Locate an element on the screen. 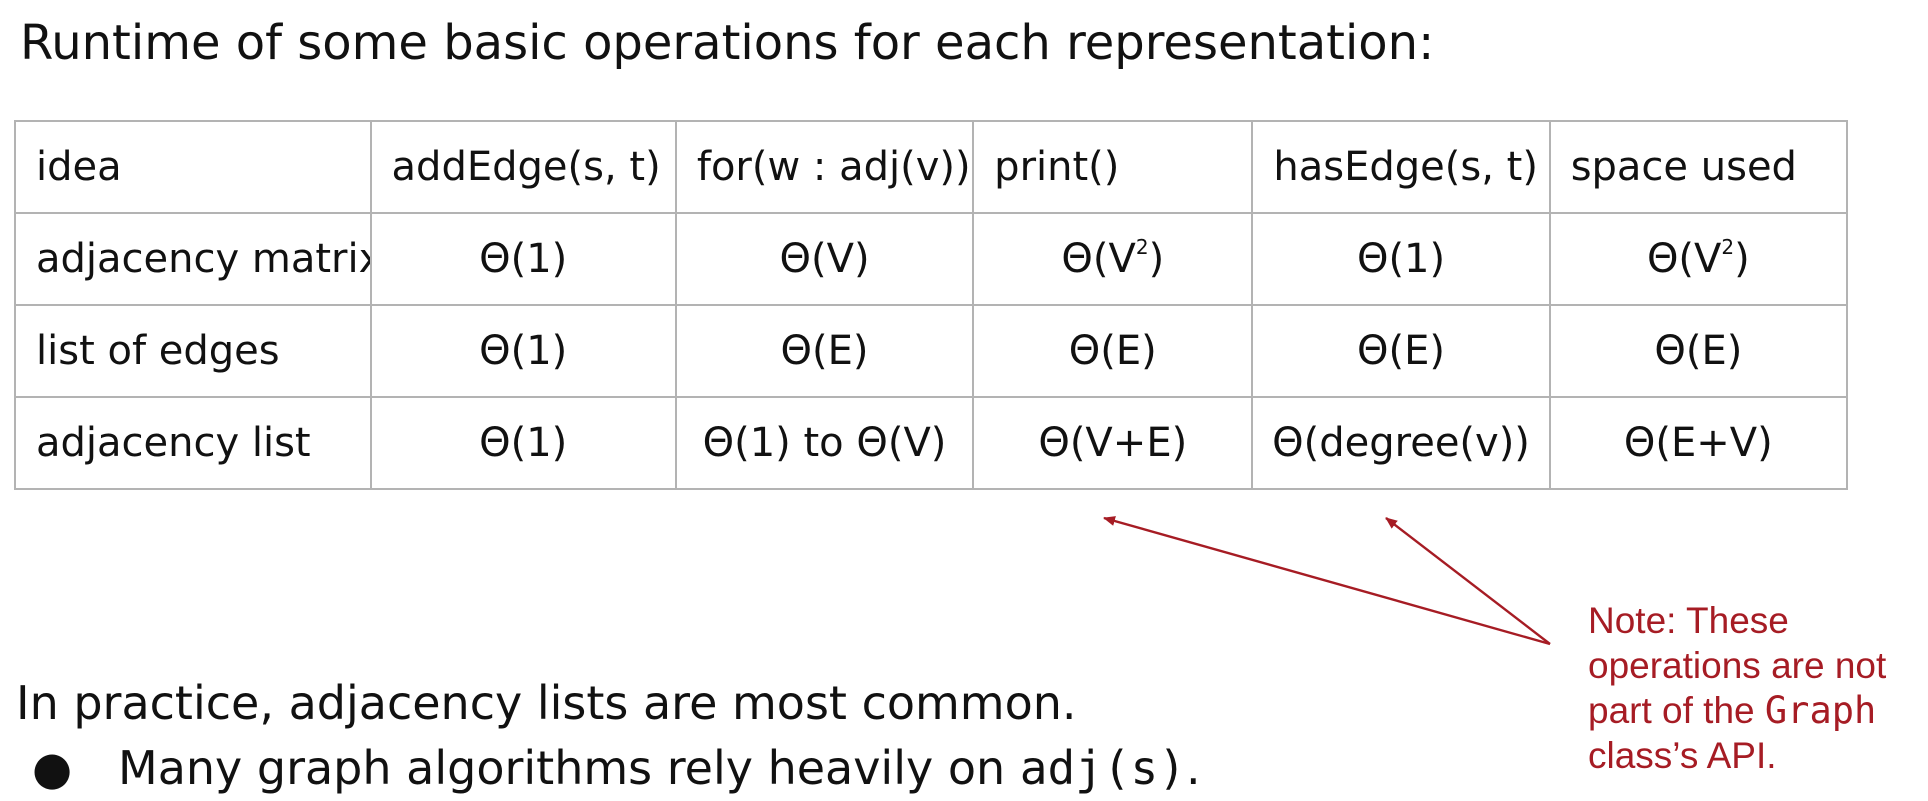 Image resolution: width=1928 pixels, height=801 pixels. header-cell-hasedge: hasEdge(s, t) is located at coordinates (1401, 167).